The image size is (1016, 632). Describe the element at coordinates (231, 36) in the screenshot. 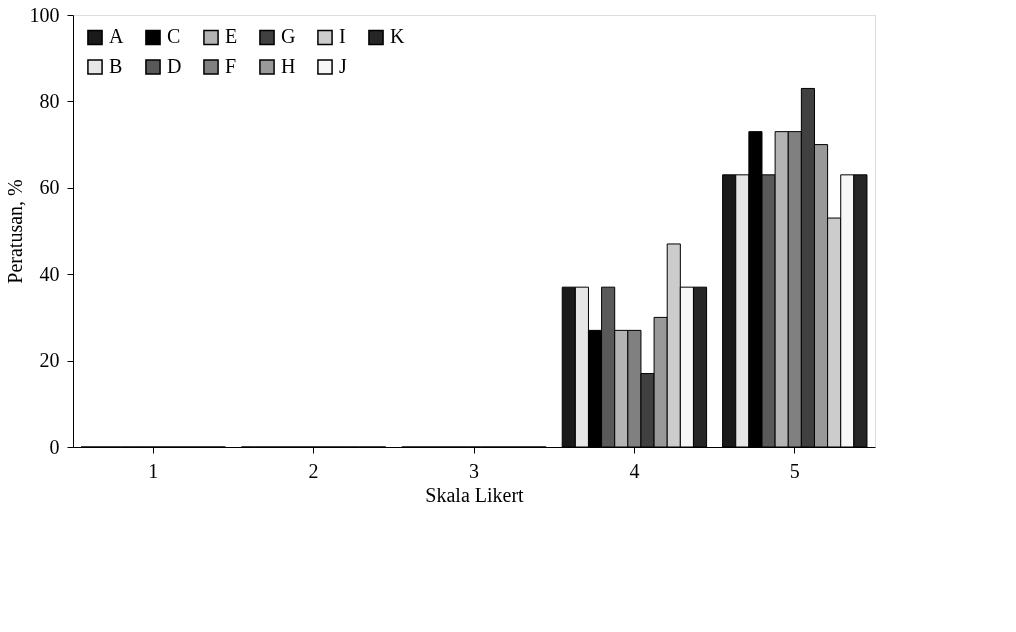

I see `legend-label: E` at that location.